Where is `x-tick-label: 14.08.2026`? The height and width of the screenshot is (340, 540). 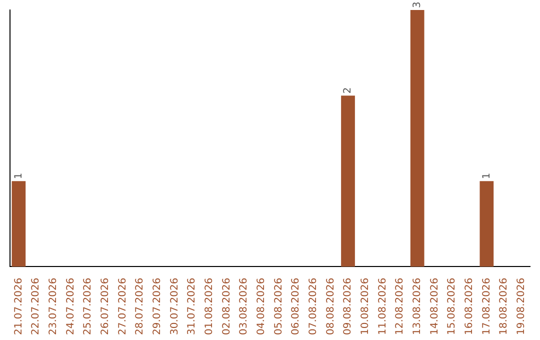
x-tick-label: 14.08.2026 is located at coordinates (434, 307).